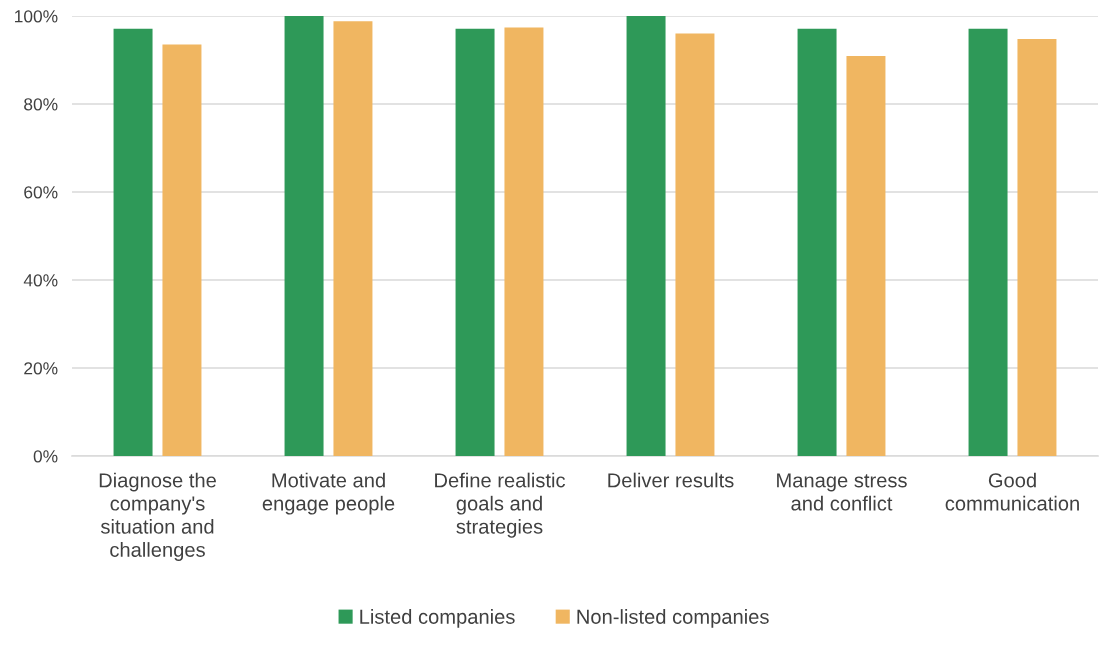  I want to click on y-tick-label: 20%, so click(41, 368).